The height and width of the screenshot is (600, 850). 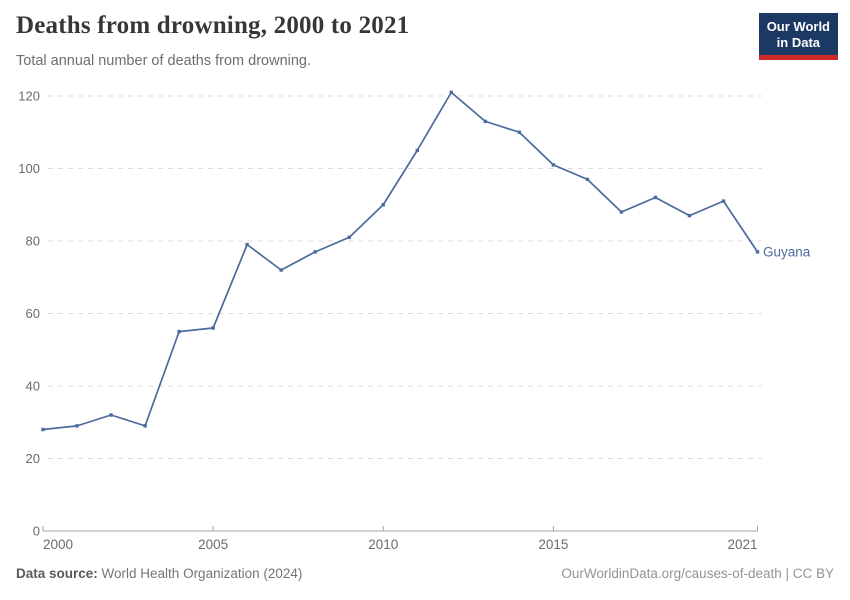 What do you see at coordinates (33, 313) in the screenshot?
I see `y-tick-label: 60` at bounding box center [33, 313].